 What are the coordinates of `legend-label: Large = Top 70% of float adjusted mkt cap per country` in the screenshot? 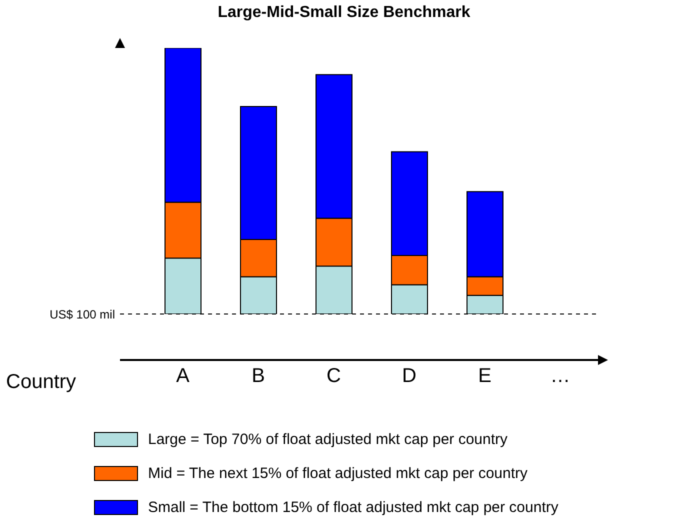 It's located at (328, 439).